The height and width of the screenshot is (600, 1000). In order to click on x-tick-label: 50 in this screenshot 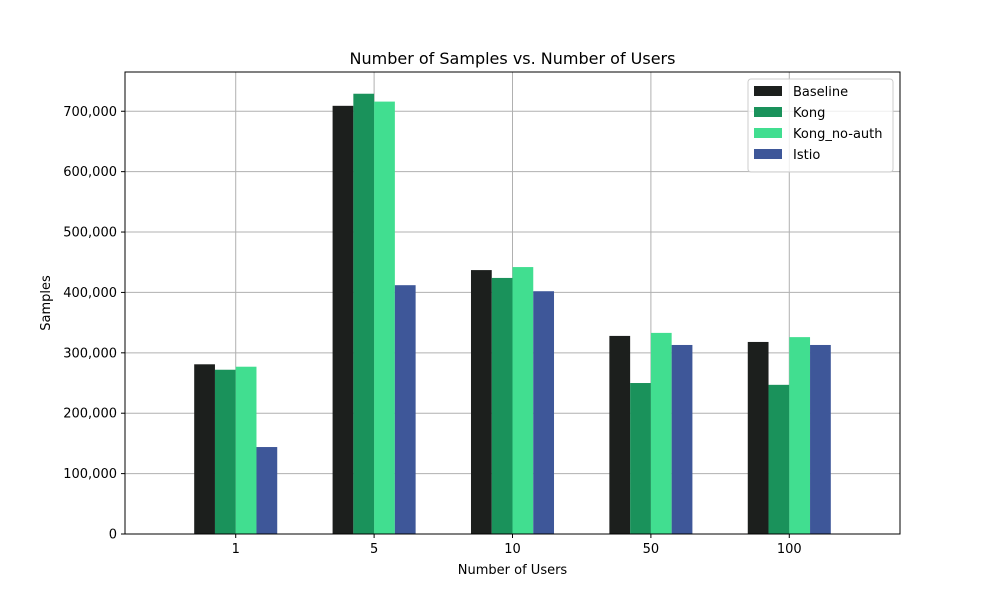, I will do `click(651, 549)`.